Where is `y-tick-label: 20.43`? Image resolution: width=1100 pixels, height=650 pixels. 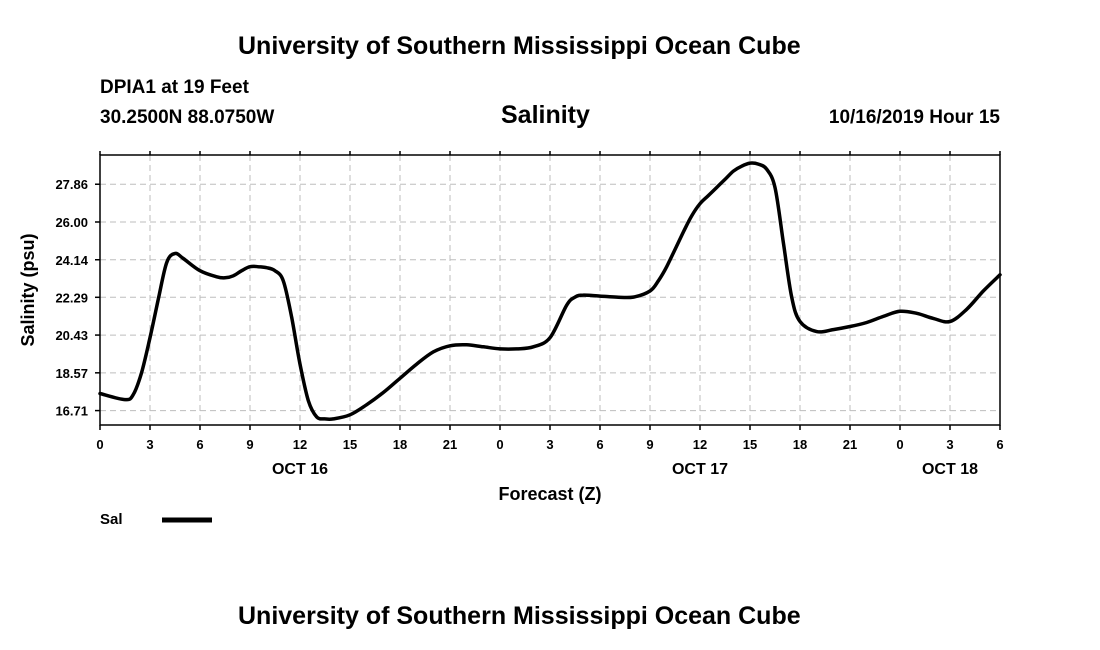 y-tick-label: 20.43 is located at coordinates (71, 335).